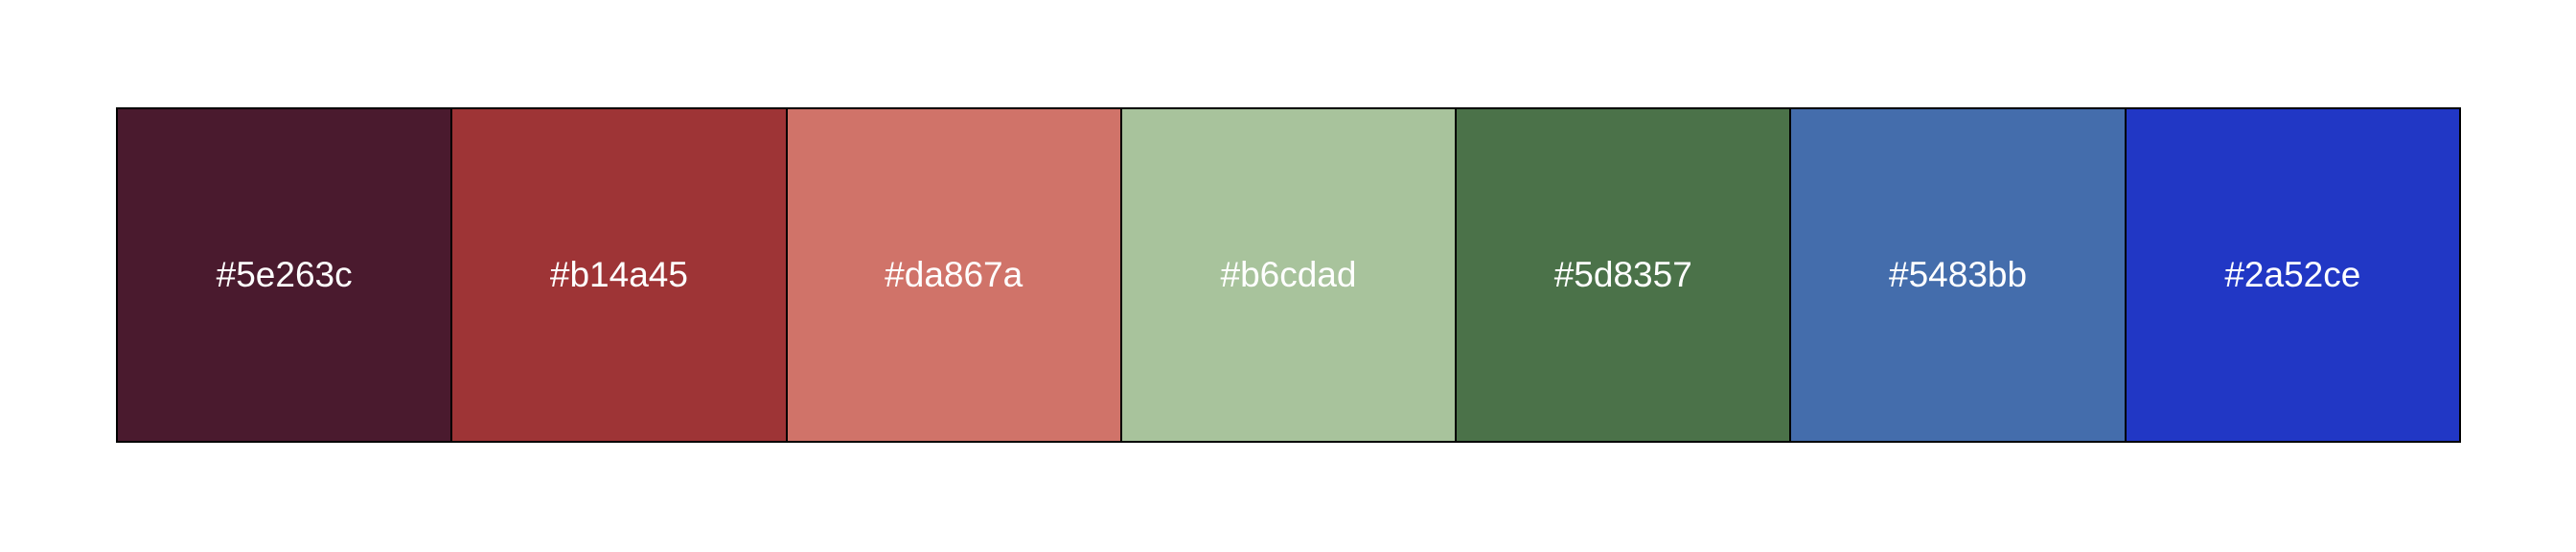 This screenshot has width=2576, height=552. I want to click on color-swatch: #b6cdad, so click(1289, 275).